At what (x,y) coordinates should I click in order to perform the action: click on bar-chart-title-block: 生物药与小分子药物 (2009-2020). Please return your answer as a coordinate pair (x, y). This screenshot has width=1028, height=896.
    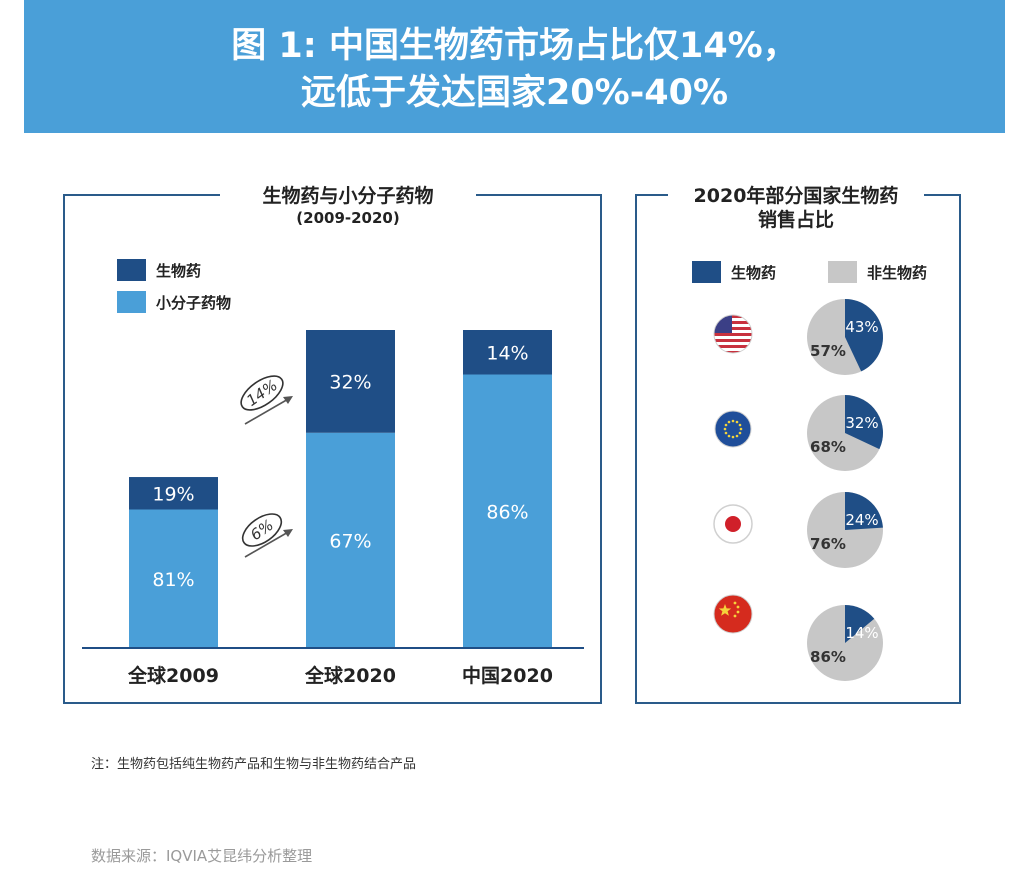
    Looking at the image, I should click on (348, 206).